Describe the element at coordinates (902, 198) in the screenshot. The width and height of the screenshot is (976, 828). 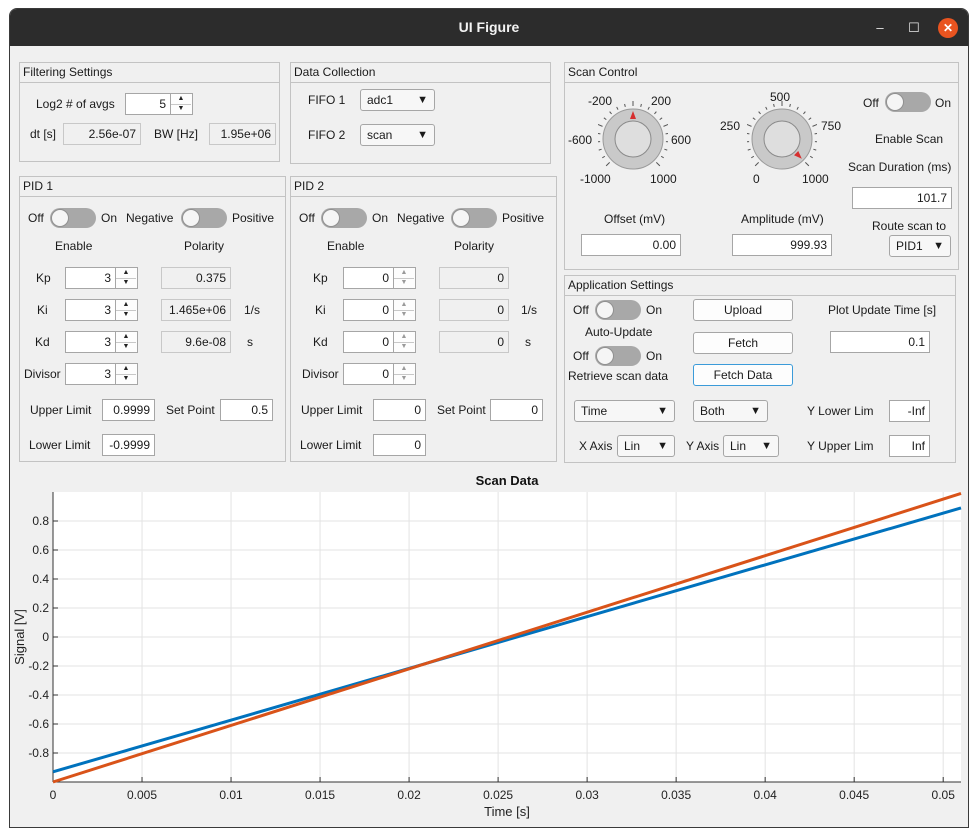
I see `scan-duration-field: 101.7` at that location.